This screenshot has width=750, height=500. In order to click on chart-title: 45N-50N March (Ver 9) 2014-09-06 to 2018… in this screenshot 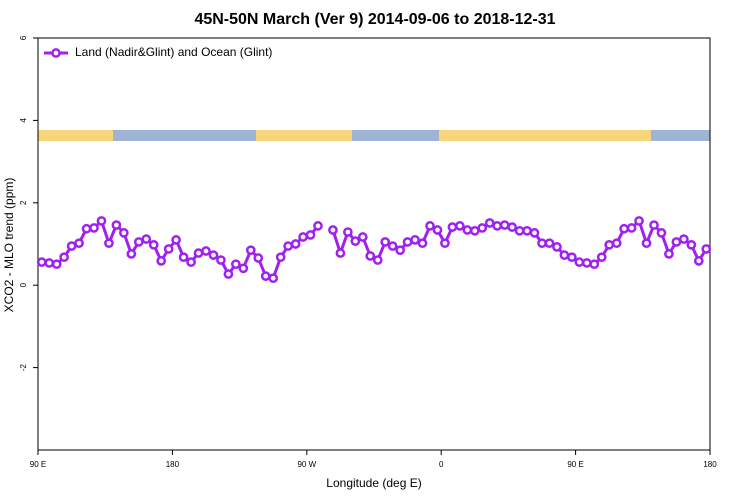, I will do `click(374, 19)`.